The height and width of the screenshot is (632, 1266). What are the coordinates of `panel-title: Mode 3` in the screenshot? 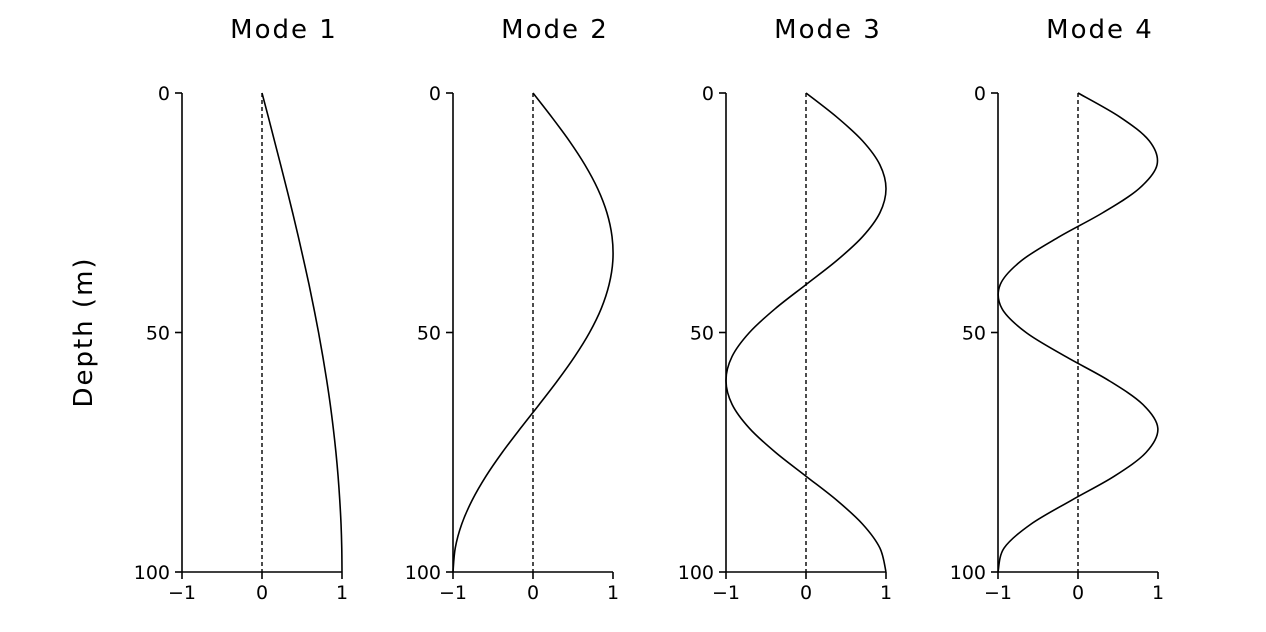 It's located at (828, 30).